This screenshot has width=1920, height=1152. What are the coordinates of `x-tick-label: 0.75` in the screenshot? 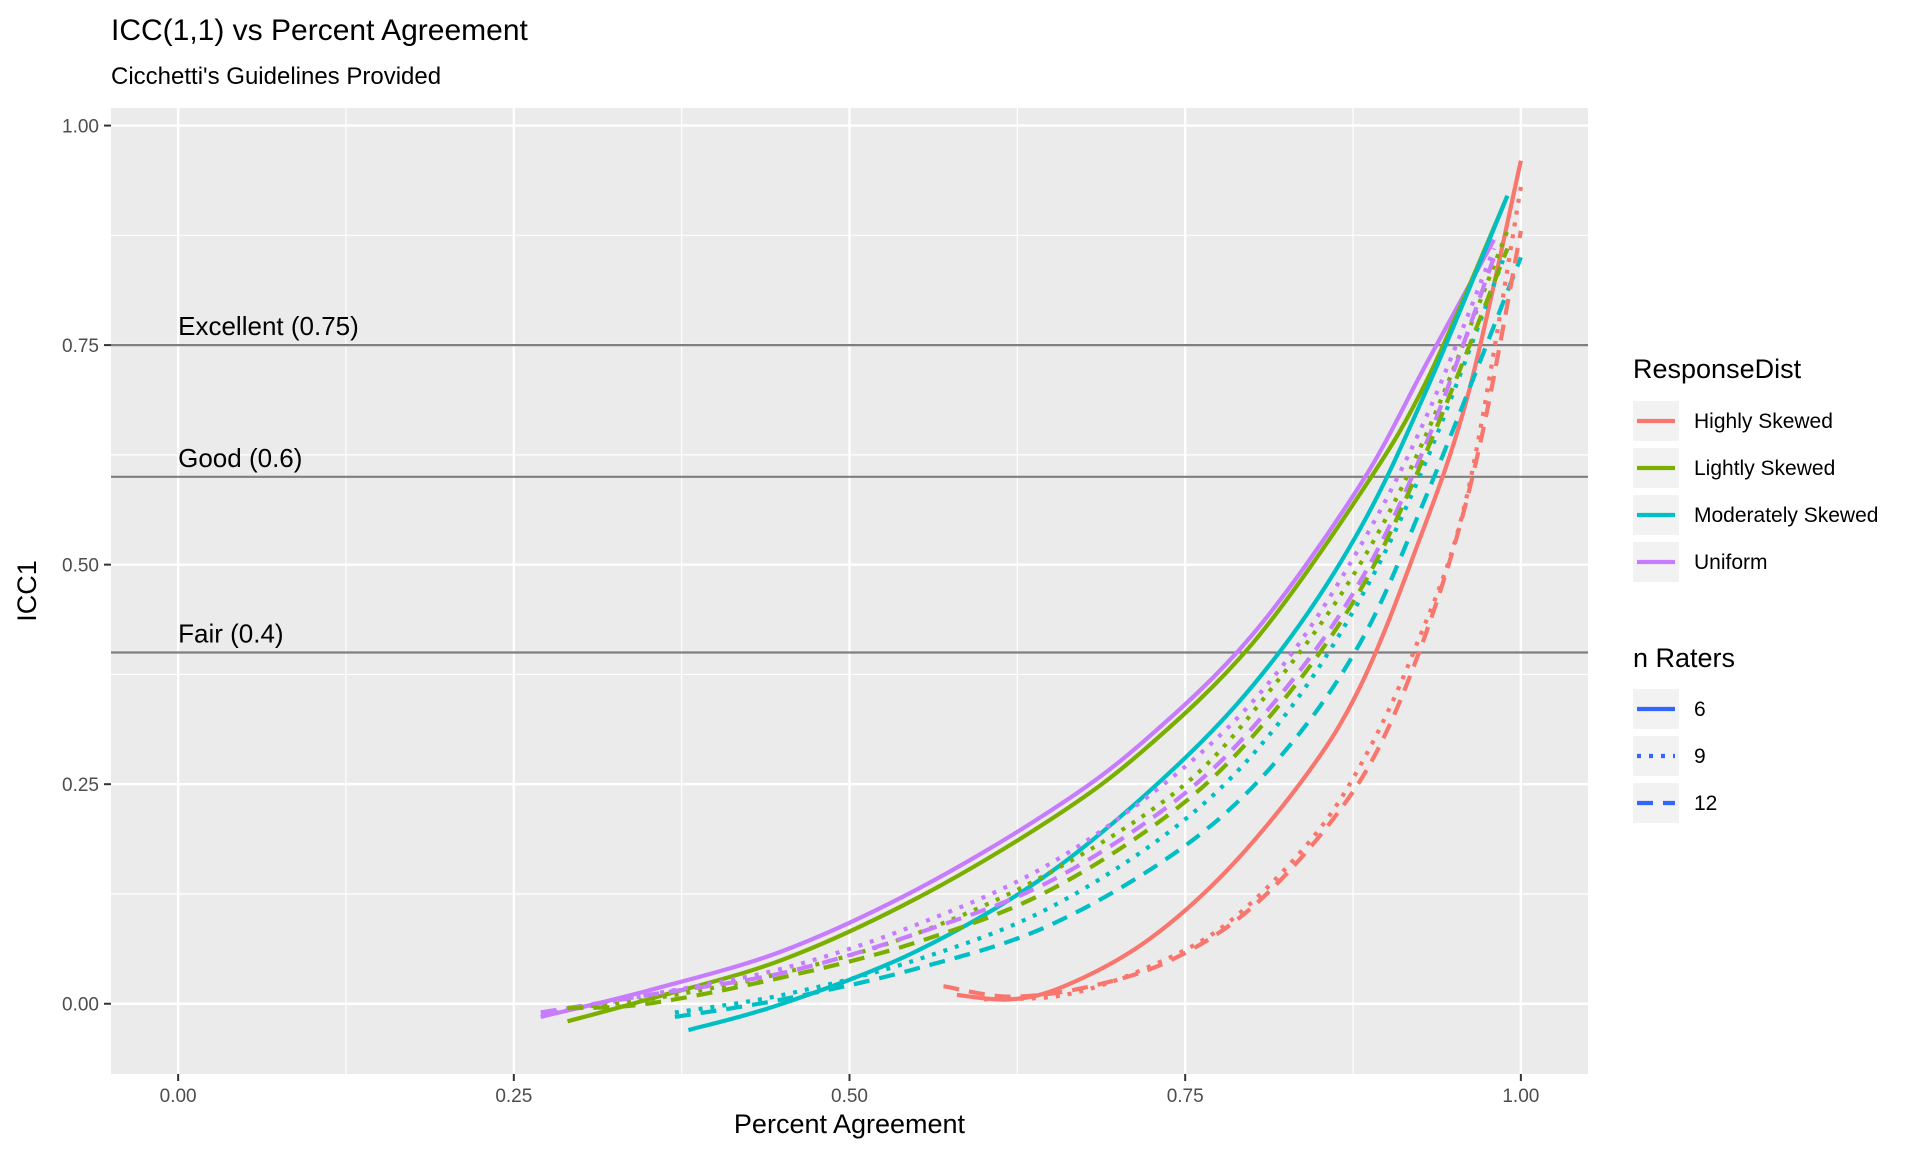 It's located at (1185, 1096).